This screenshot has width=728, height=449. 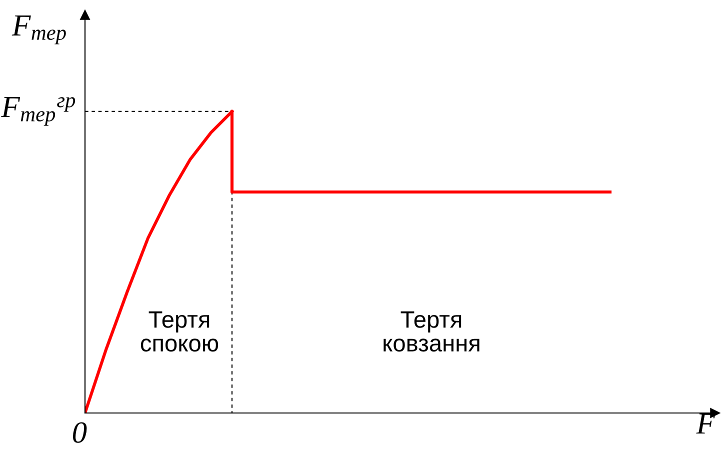 What do you see at coordinates (38, 111) in the screenshot?
I see `text: F$_{тер}$$^{гр}$` at bounding box center [38, 111].